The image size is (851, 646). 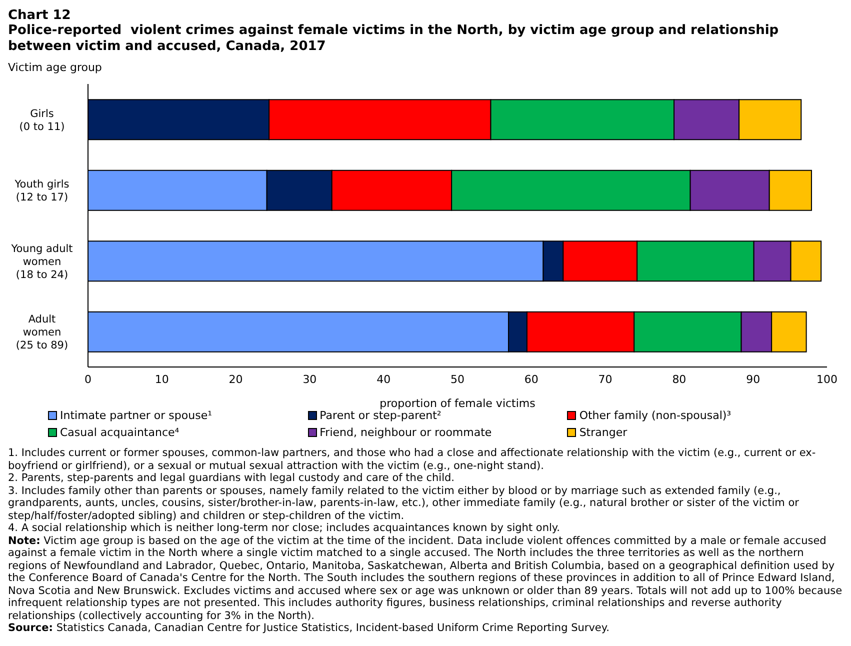 What do you see at coordinates (284, 528) in the screenshot?
I see `text: 4. A social relationship which is neither long-term nor close; includes acquaintances known by sight only.` at bounding box center [284, 528].